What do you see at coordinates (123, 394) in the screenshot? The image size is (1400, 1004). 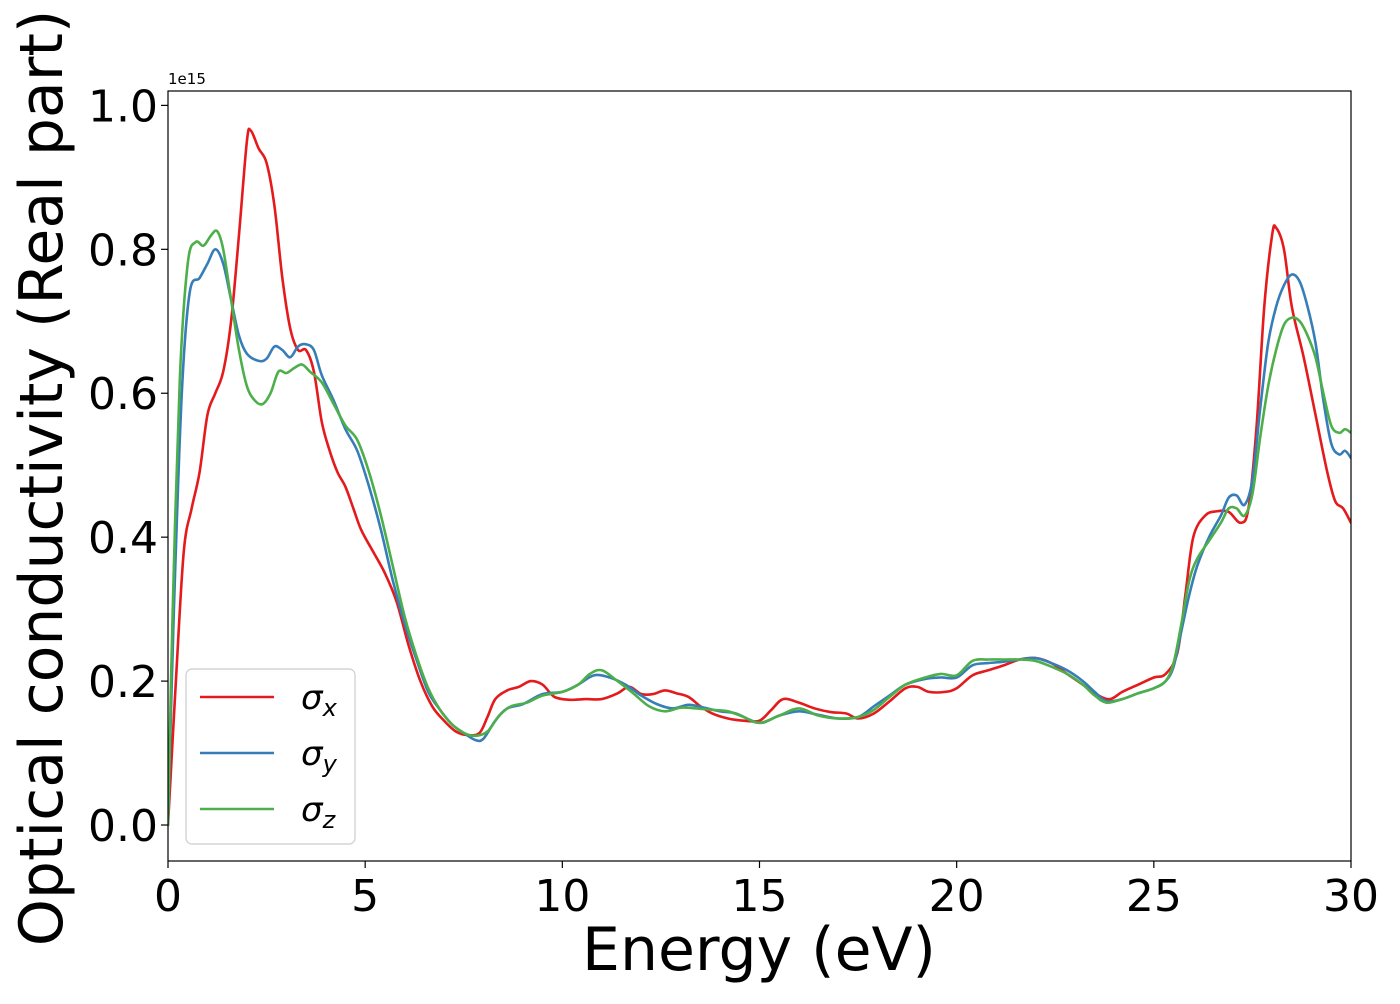 I see `y-tick-label: 0.6` at bounding box center [123, 394].